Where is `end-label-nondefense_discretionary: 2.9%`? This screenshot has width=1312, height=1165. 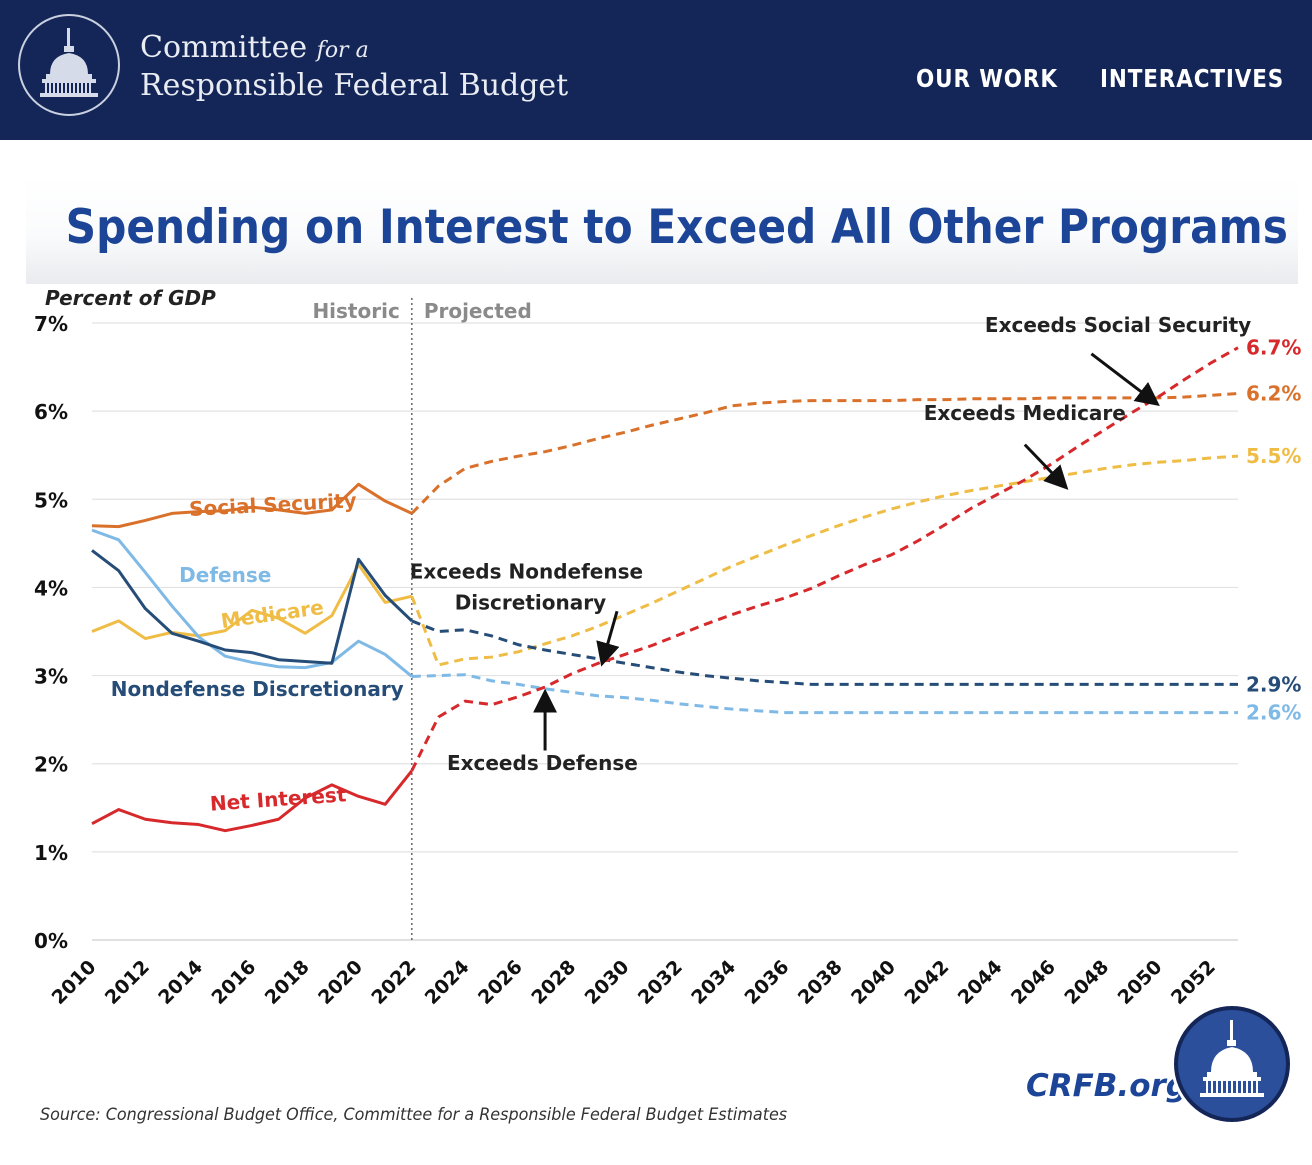 end-label-nondefense_discretionary: 2.9% is located at coordinates (1273, 684).